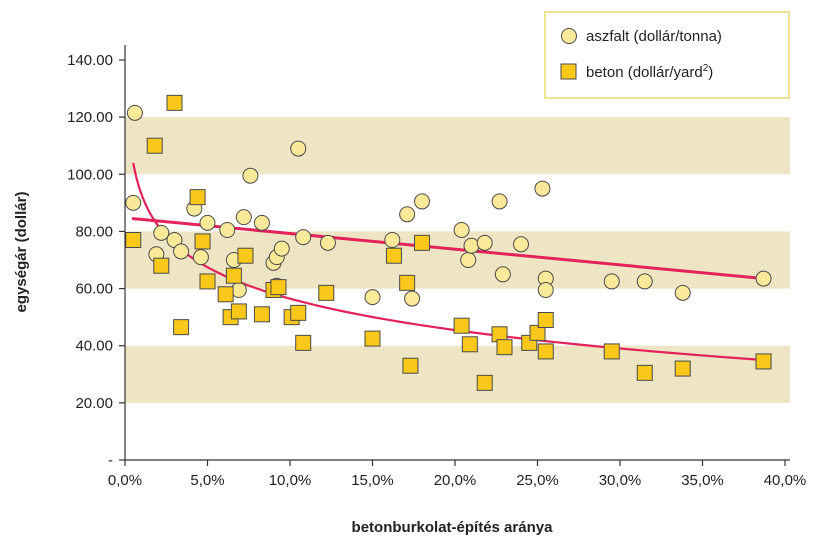  I want to click on y-tick-label: 80.00, so click(94, 231).